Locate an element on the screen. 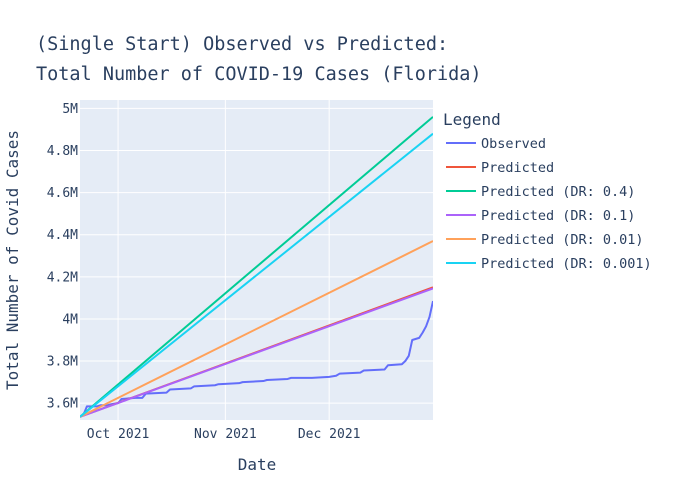 The image size is (700, 500). legend-label: Observed is located at coordinates (513, 144).